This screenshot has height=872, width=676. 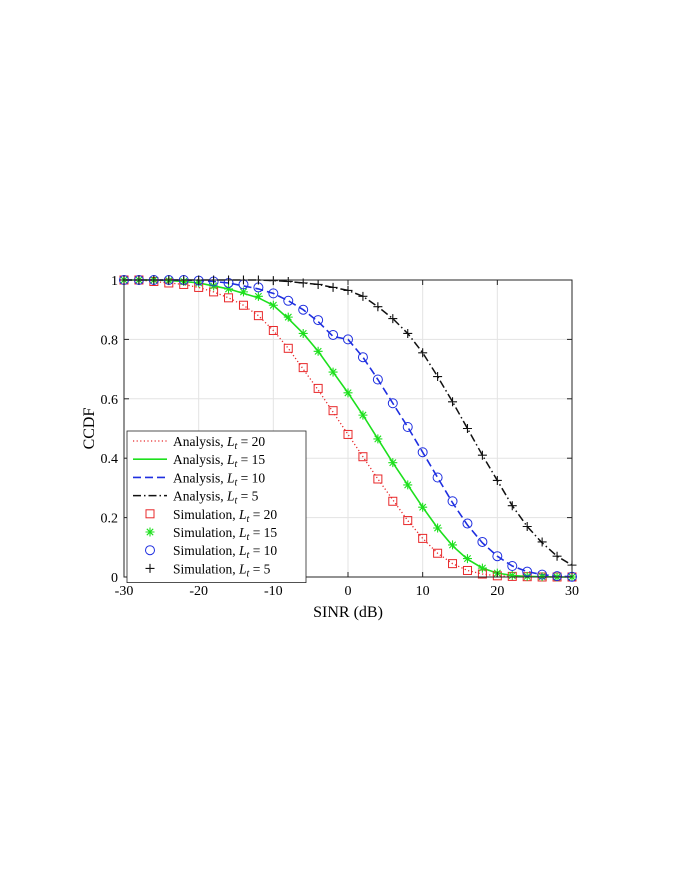 What do you see at coordinates (423, 591) in the screenshot?
I see `x-tick-label: 10` at bounding box center [423, 591].